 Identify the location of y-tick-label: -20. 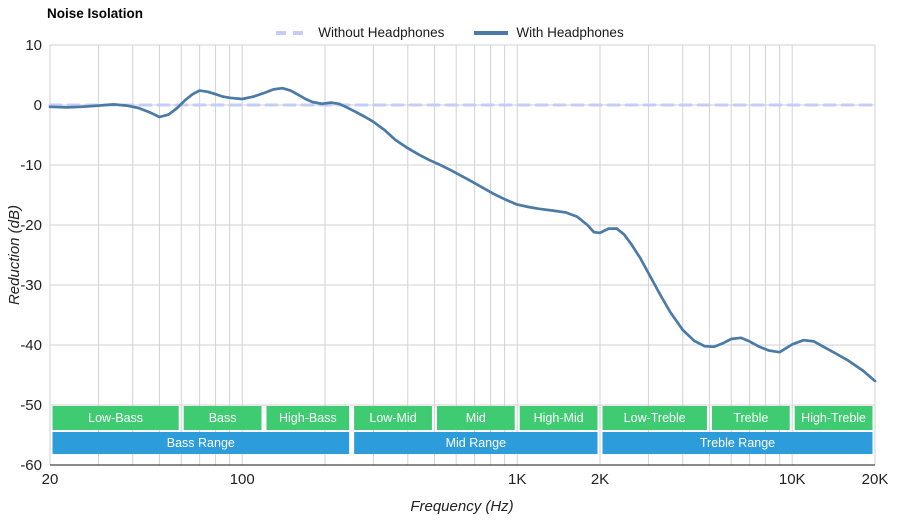
(31, 225).